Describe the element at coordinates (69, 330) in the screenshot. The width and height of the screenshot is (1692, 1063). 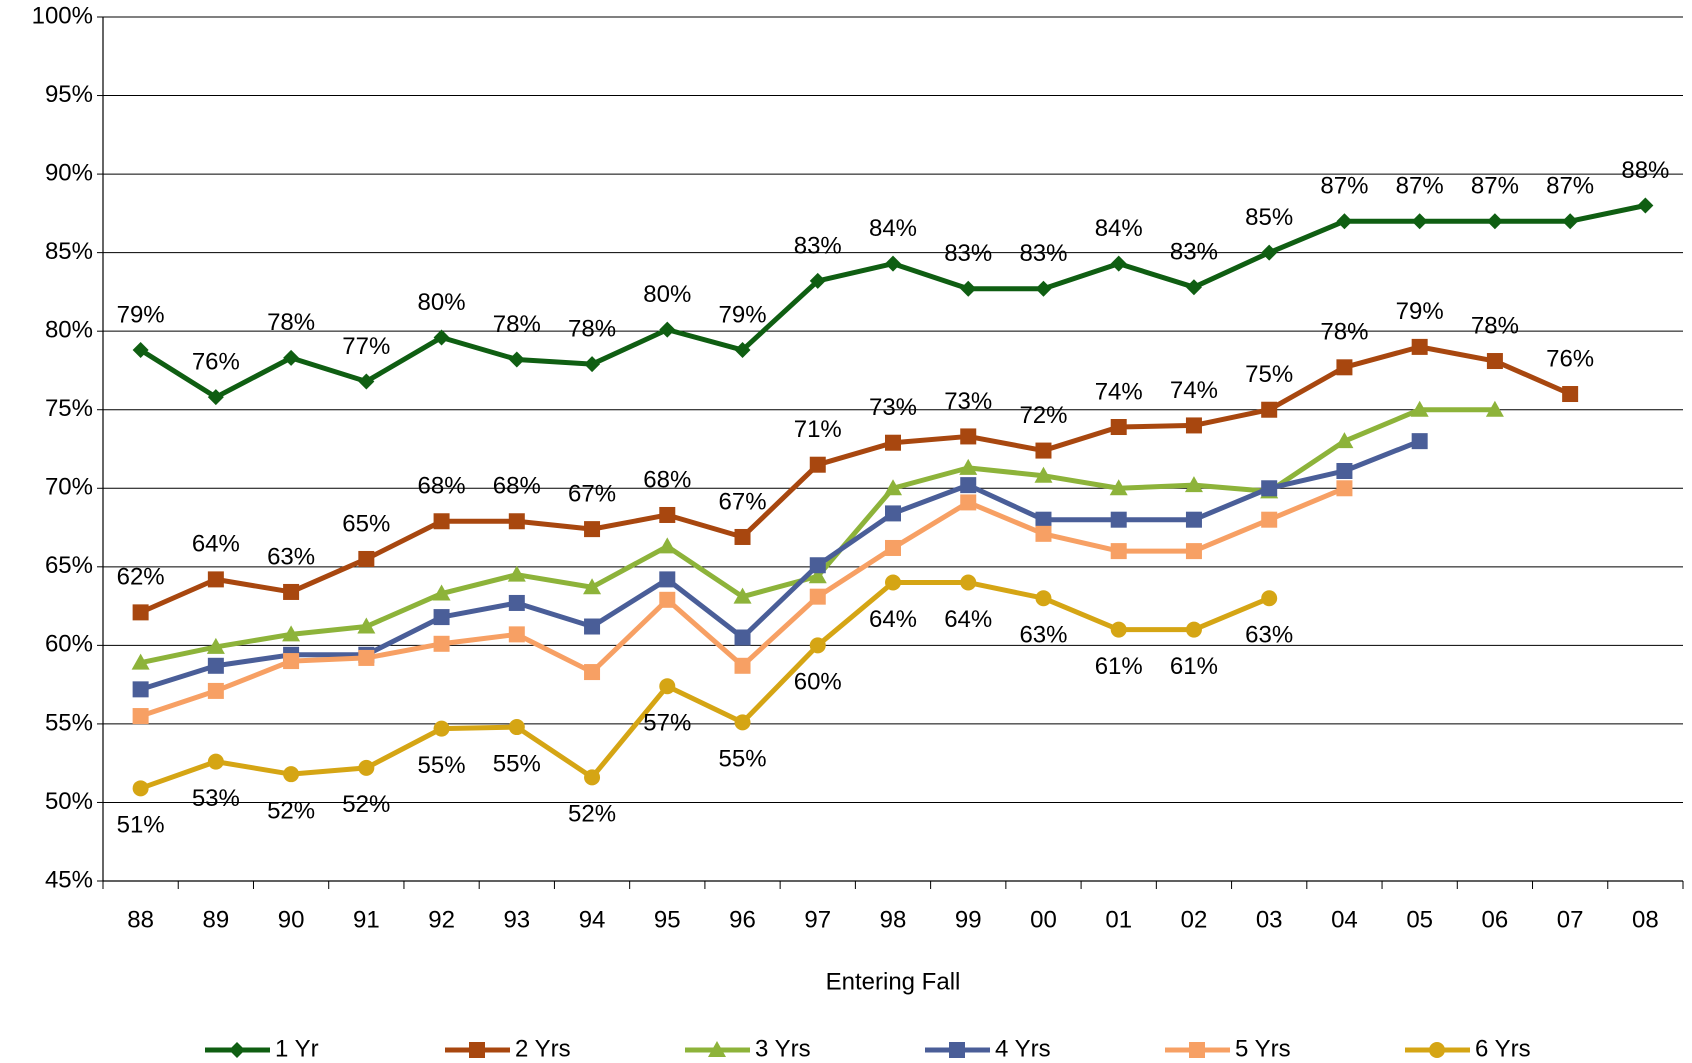
I see `y-tick-label: 80%` at that location.